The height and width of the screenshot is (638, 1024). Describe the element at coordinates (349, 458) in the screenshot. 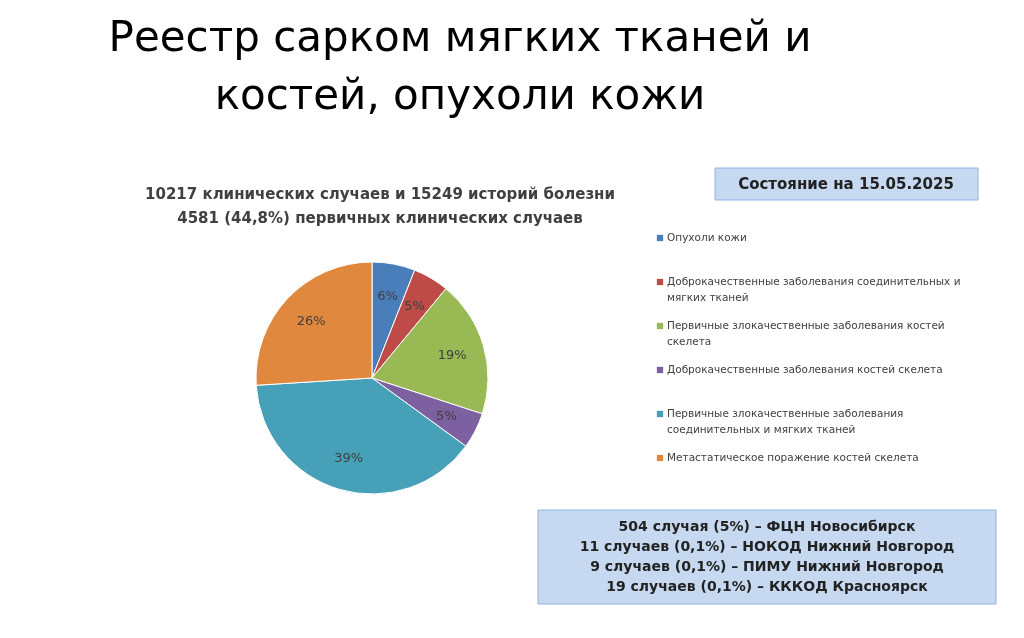

I see `data-label: 39%` at that location.